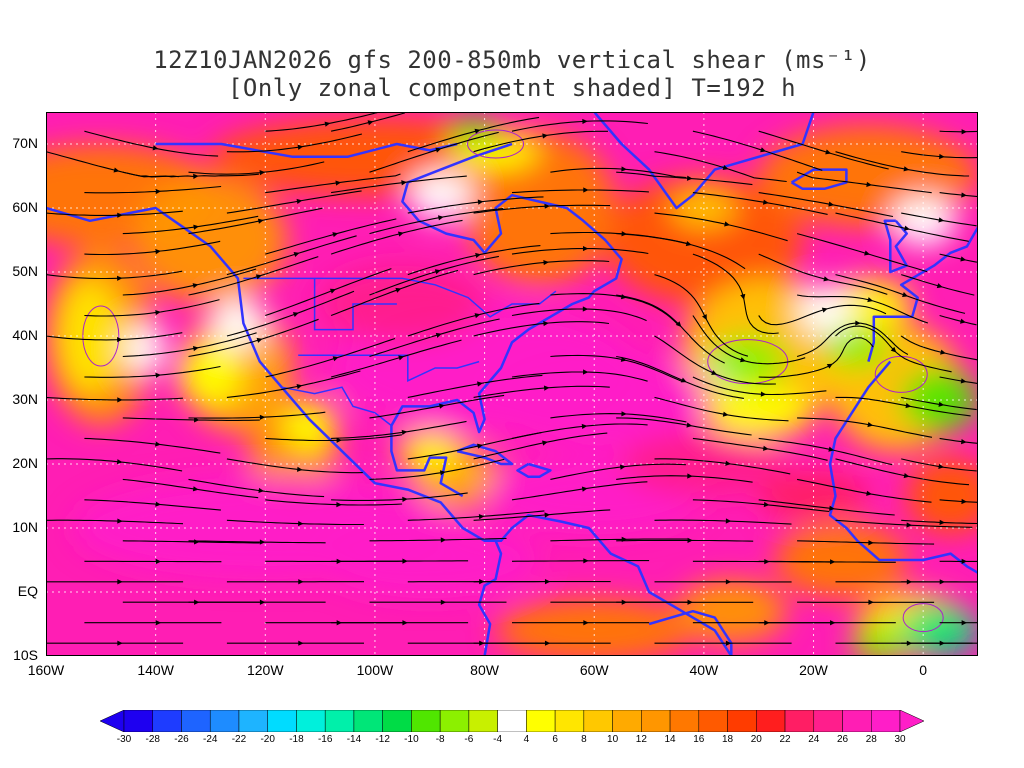 This screenshot has height=768, width=1024. I want to click on map-title-line2: [Only zonal componetnt shaded] T=192 h, so click(512, 88).